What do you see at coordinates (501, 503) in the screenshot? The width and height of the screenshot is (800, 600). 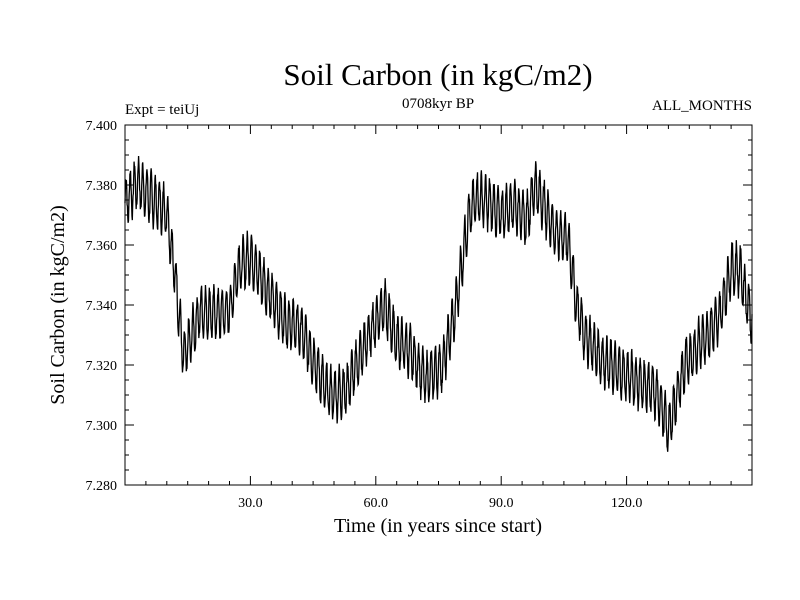 I see `x-tick-label: 90.0` at bounding box center [501, 503].